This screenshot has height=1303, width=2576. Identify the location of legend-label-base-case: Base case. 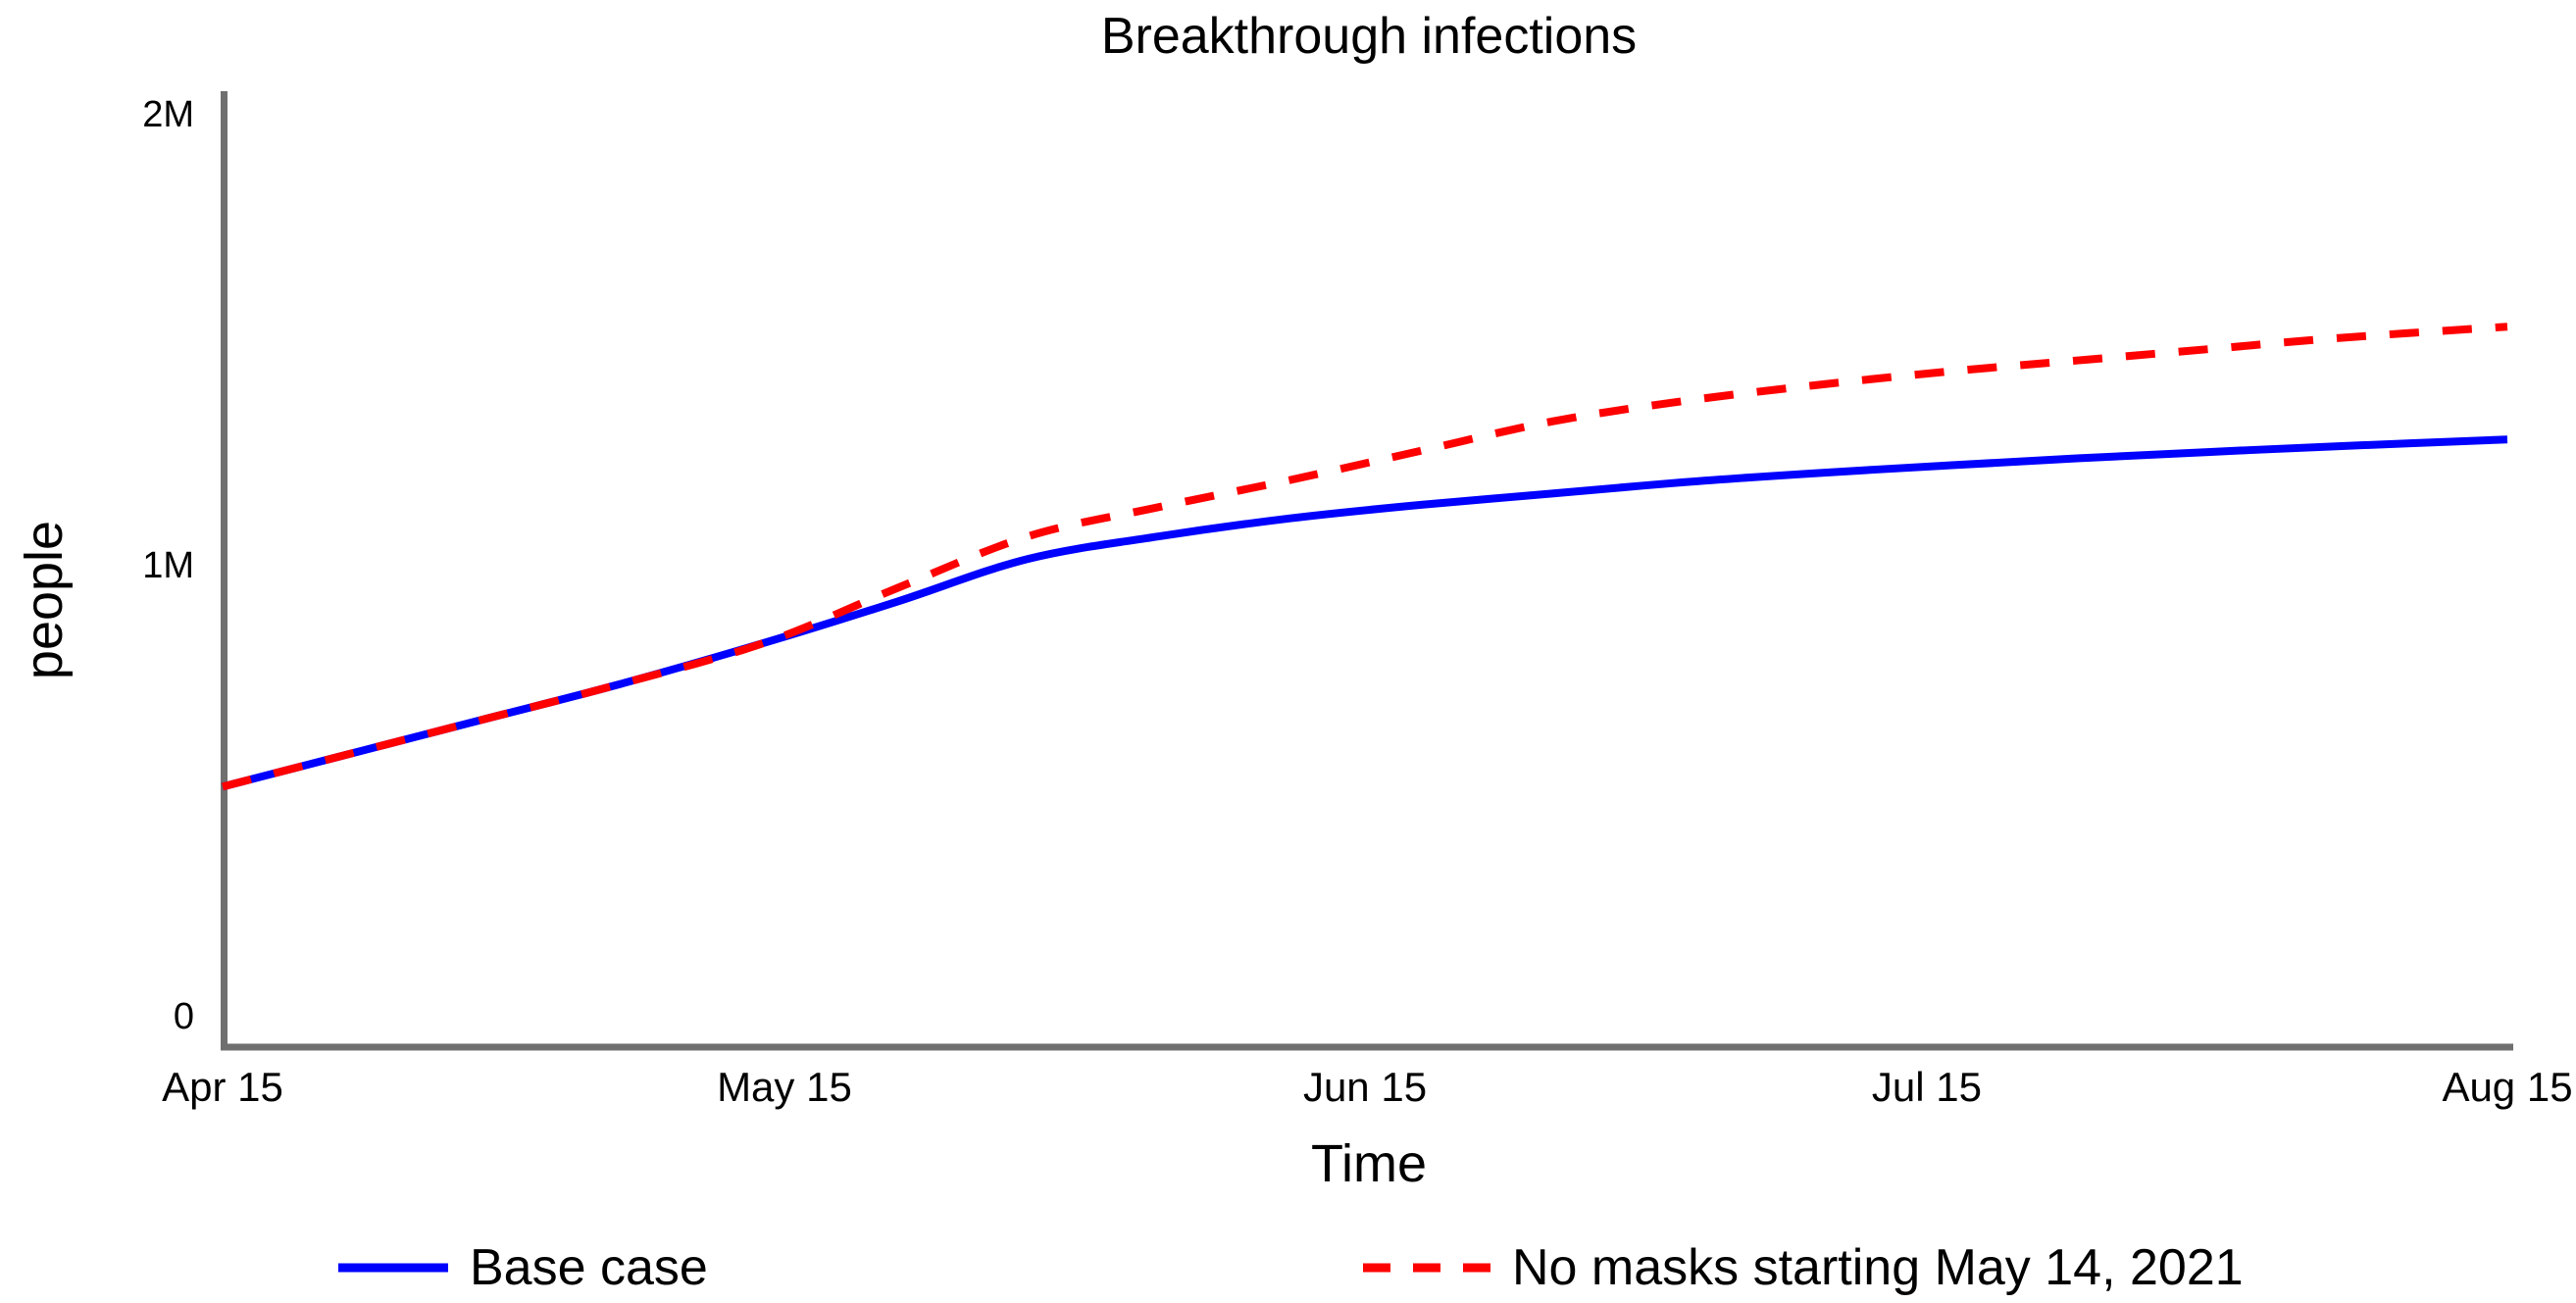
(589, 1267).